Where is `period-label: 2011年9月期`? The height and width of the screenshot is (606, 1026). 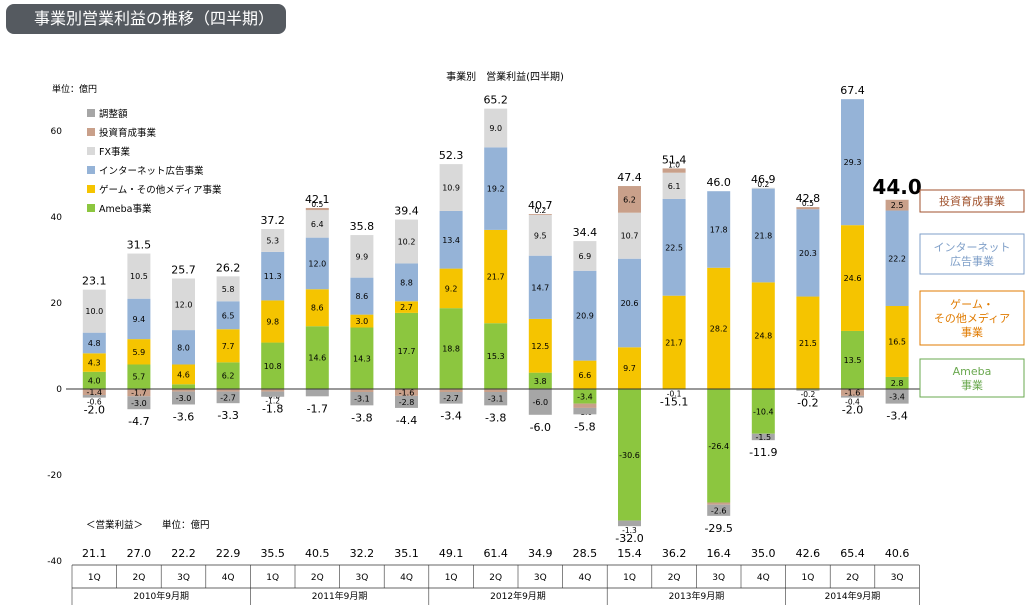 period-label: 2011年9月期 is located at coordinates (340, 596).